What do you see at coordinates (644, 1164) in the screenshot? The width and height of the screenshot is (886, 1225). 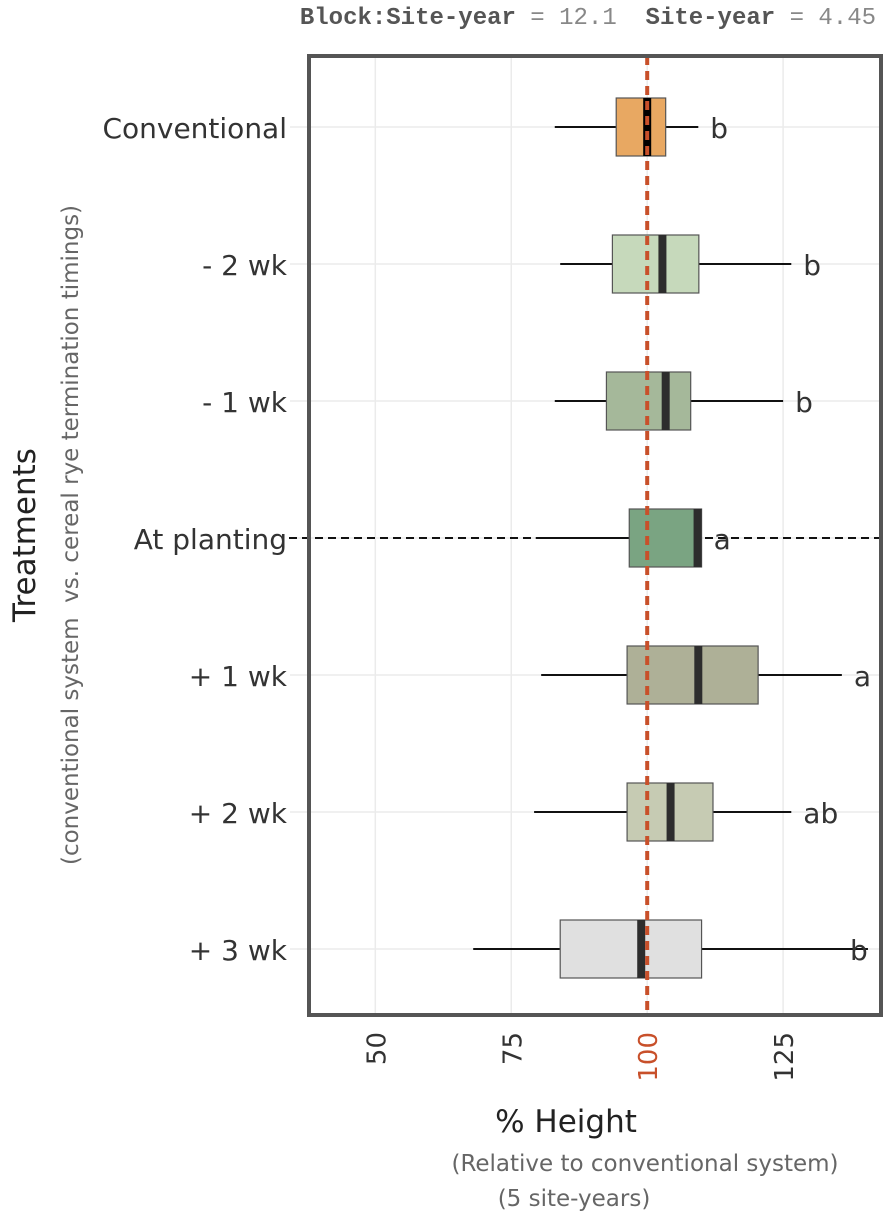 I see `x-axis-subtitle-1: (Relative to conventional system)` at bounding box center [644, 1164].